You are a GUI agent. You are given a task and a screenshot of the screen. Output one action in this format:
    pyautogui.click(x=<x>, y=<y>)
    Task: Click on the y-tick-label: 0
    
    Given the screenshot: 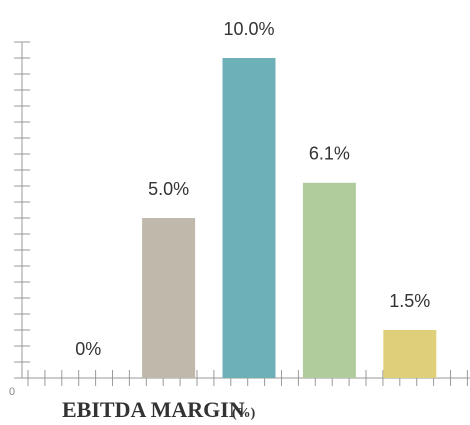 What is the action you would take?
    pyautogui.click(x=12, y=392)
    